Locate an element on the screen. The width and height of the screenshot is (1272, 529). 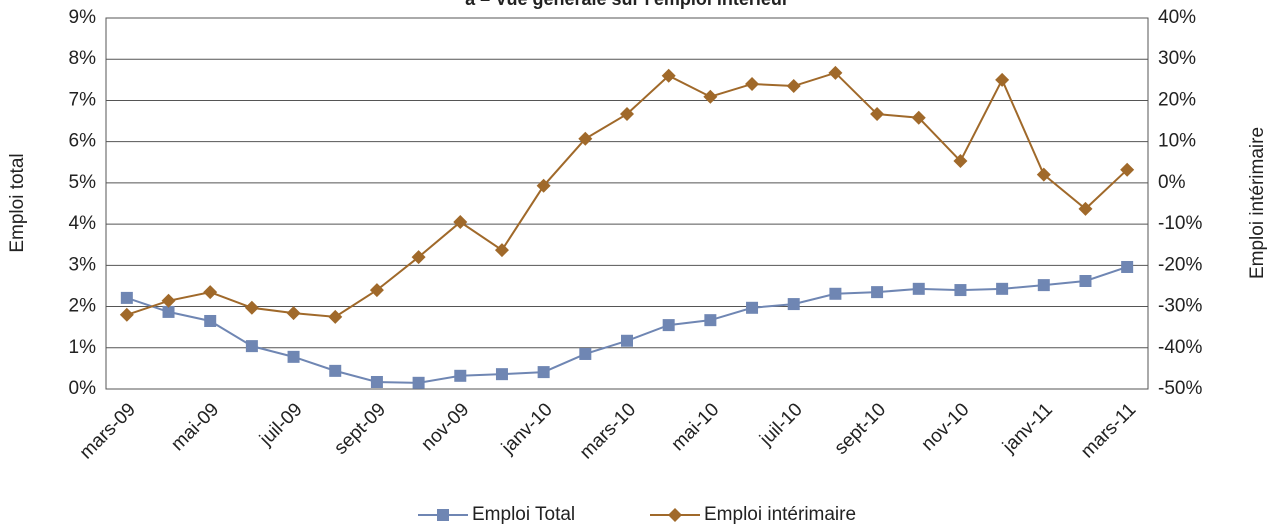
y2-tick-label: -40% is located at coordinates (1180, 347).